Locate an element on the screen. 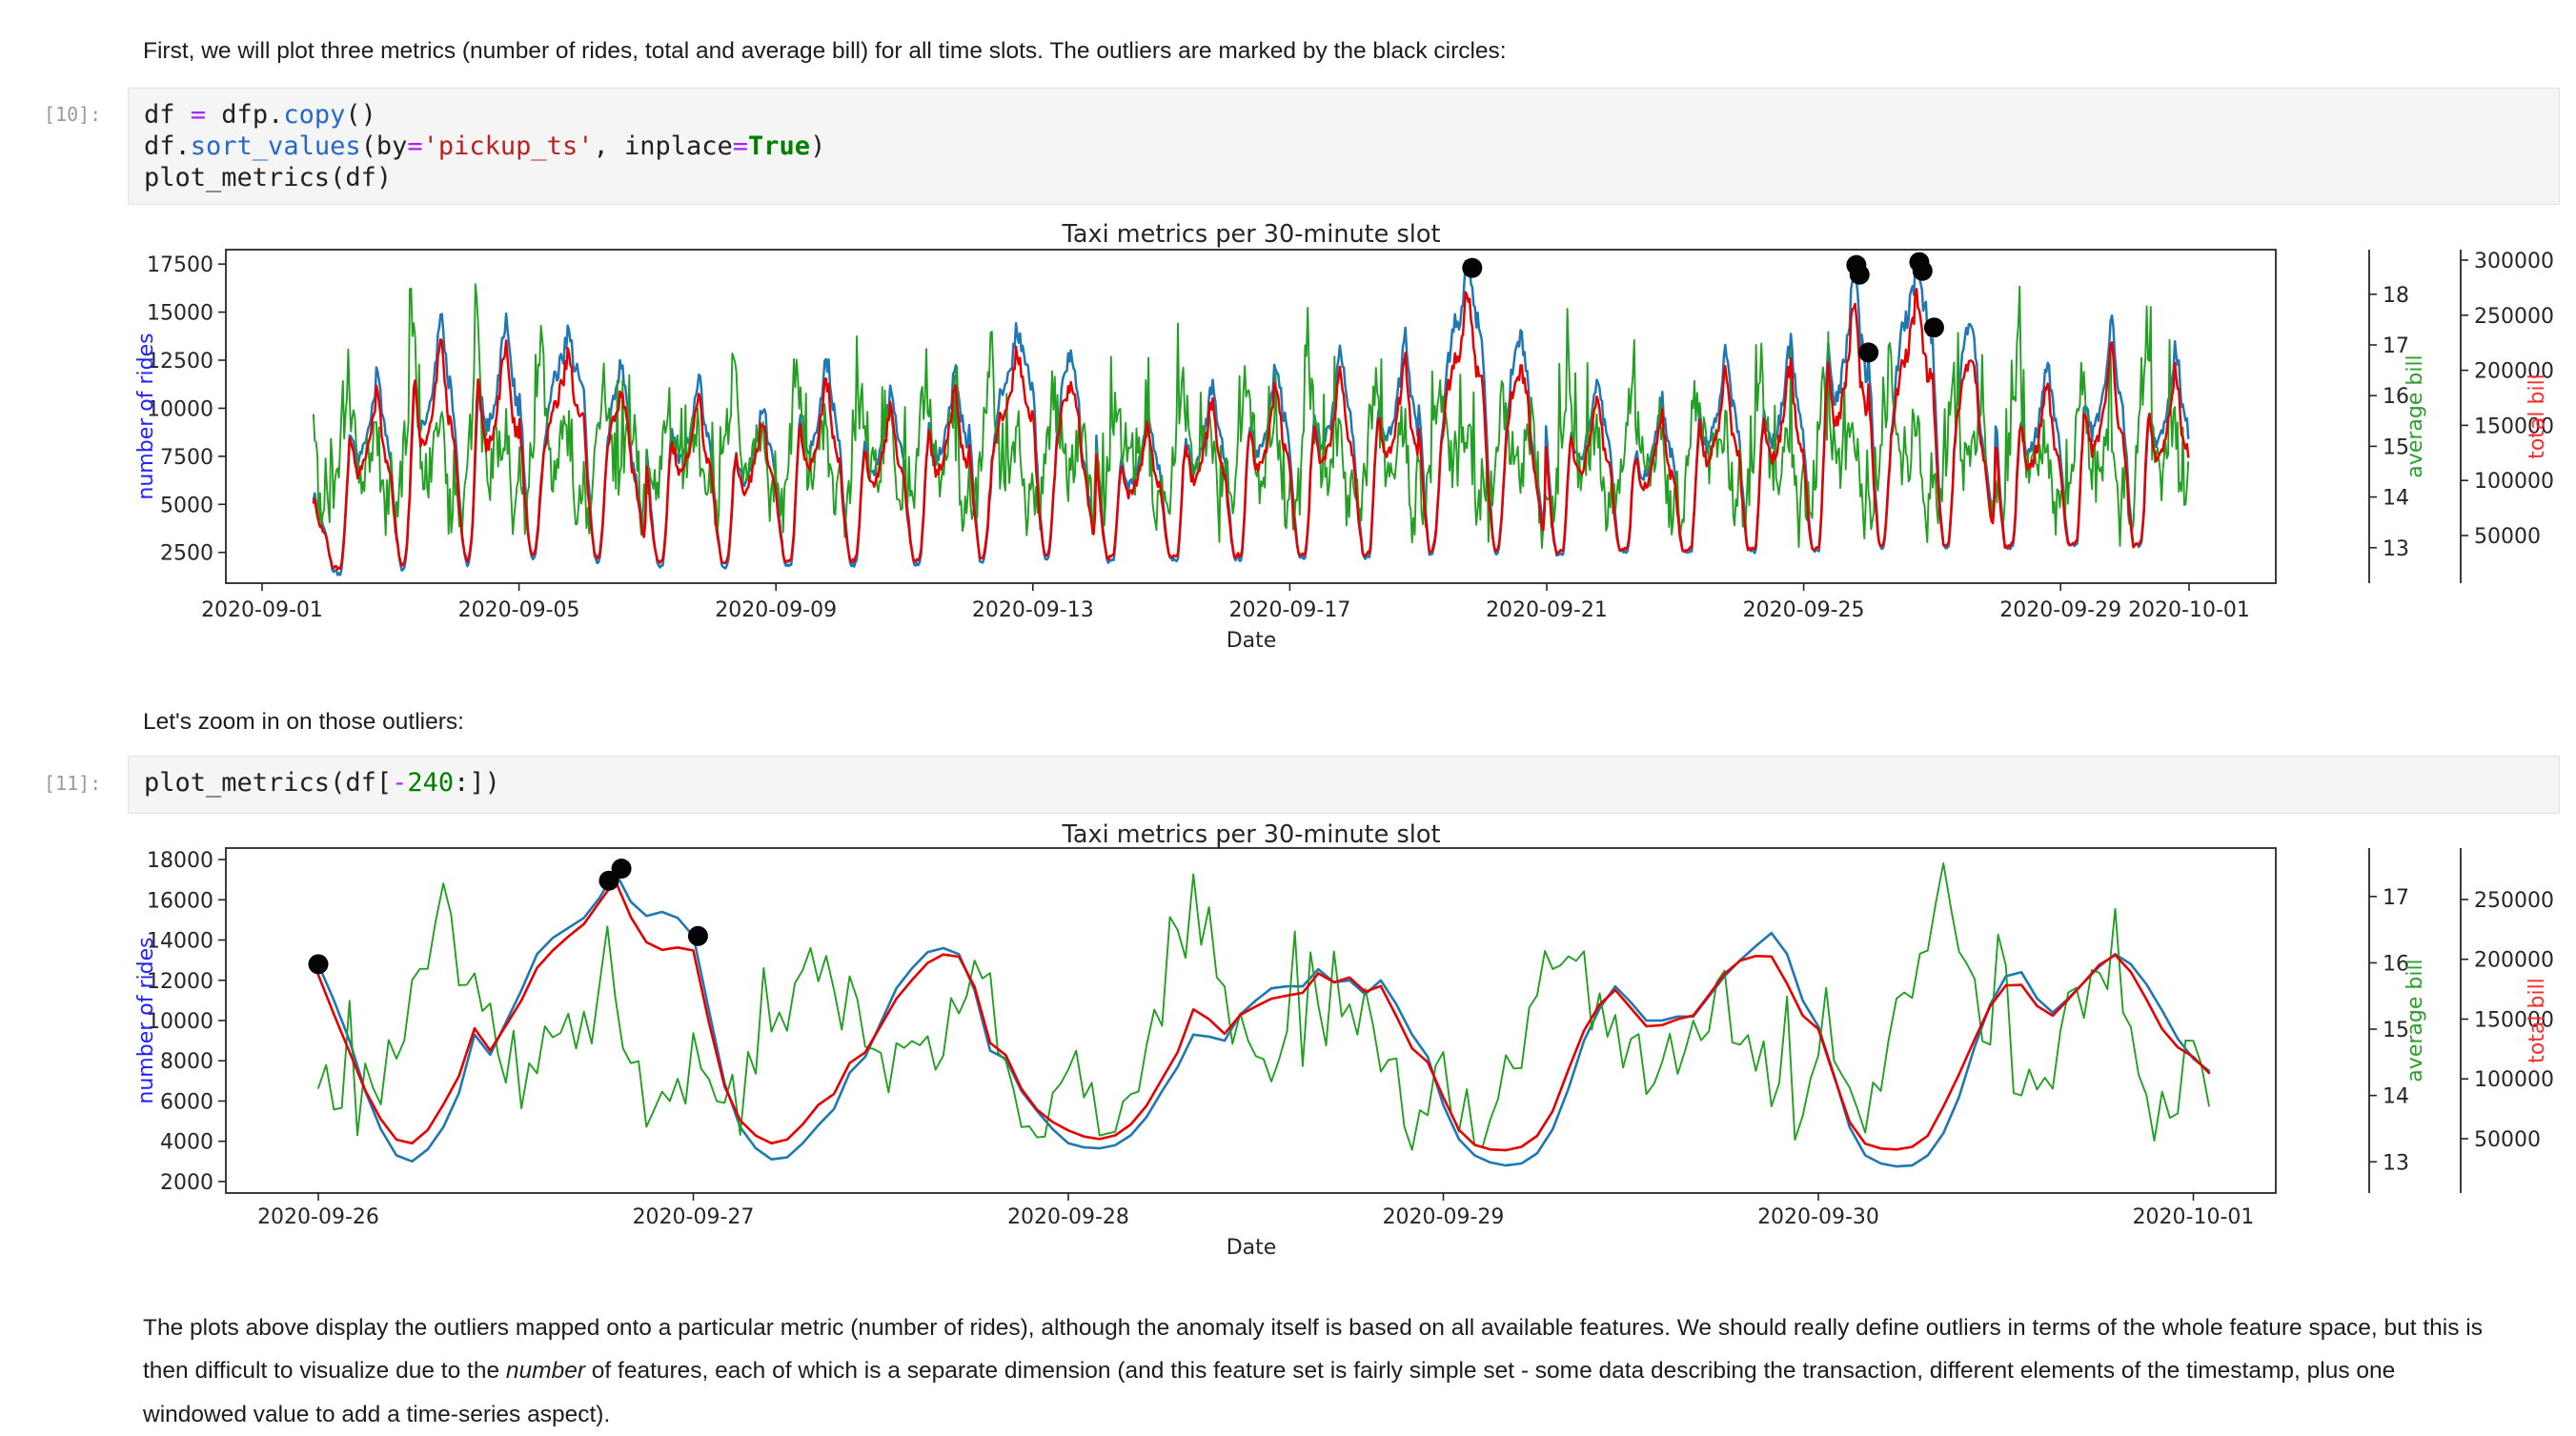  code-editor-11: plot_metrics(df[-240:]) is located at coordinates (1344, 783).